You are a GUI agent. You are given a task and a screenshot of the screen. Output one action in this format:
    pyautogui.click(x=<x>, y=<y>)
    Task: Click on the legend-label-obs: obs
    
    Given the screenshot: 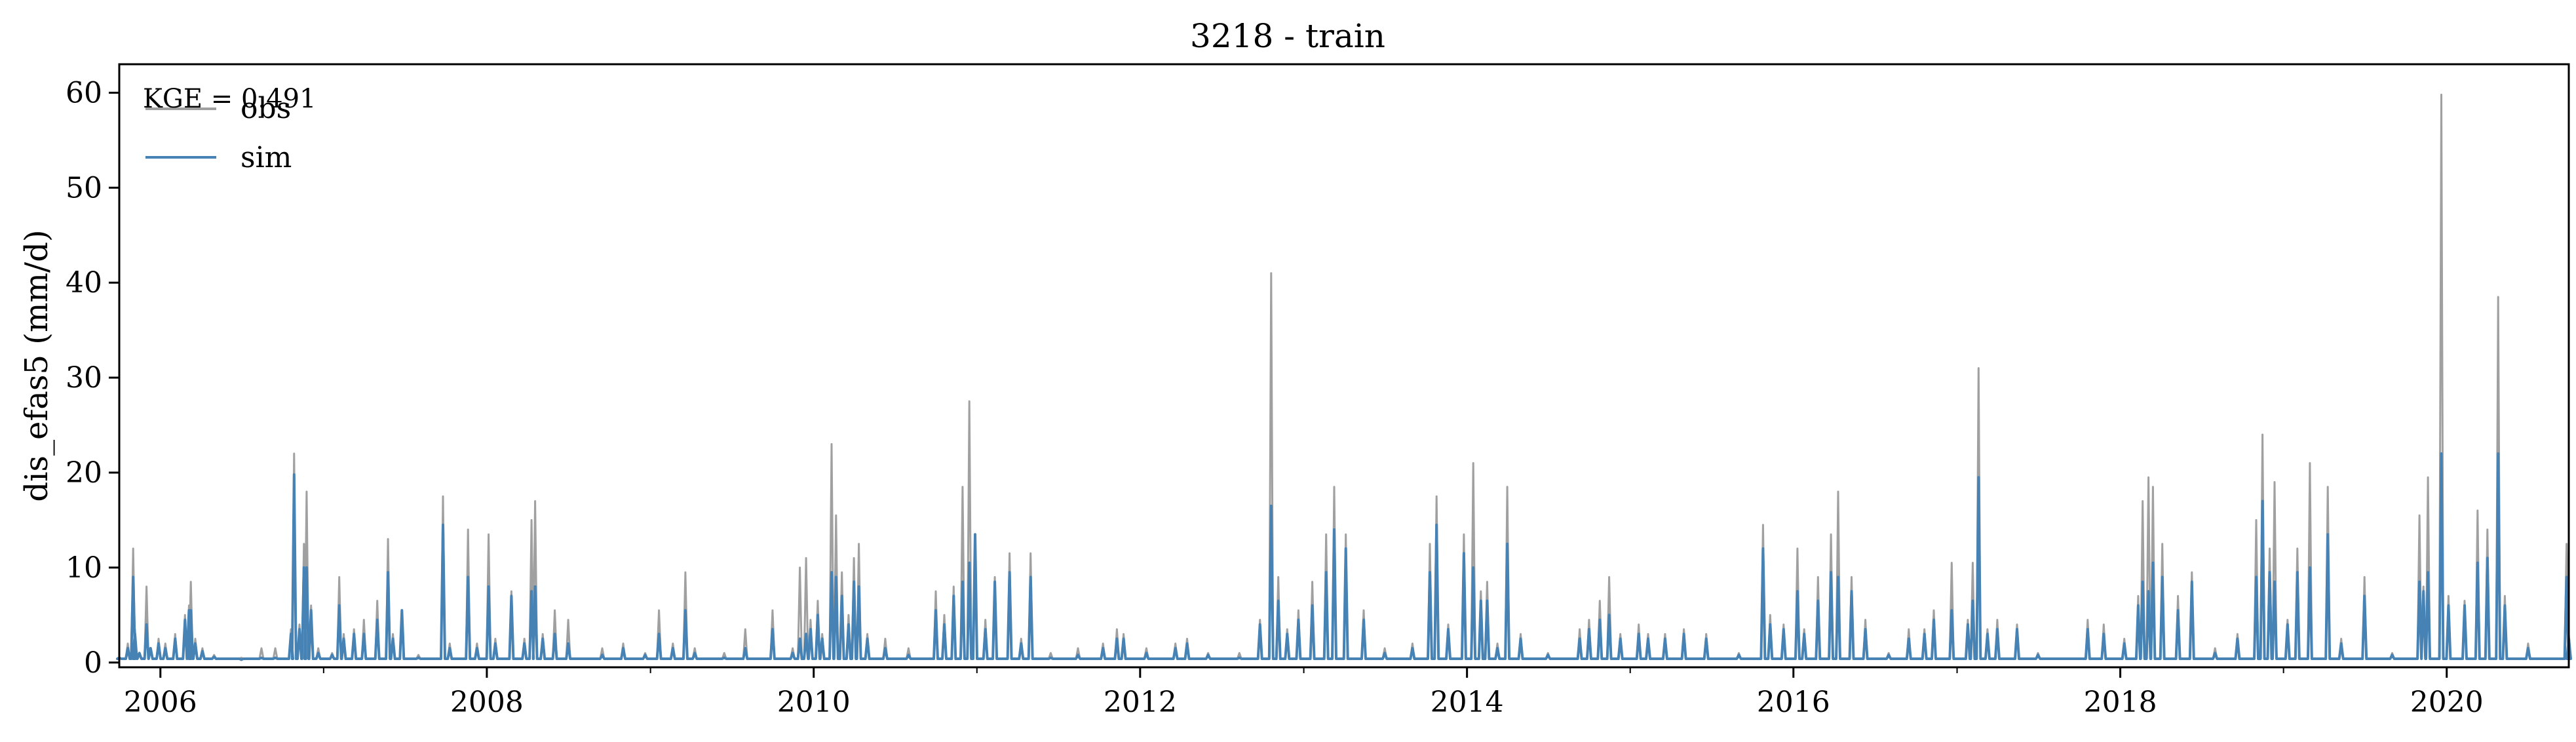 What is the action you would take?
    pyautogui.click(x=265, y=108)
    